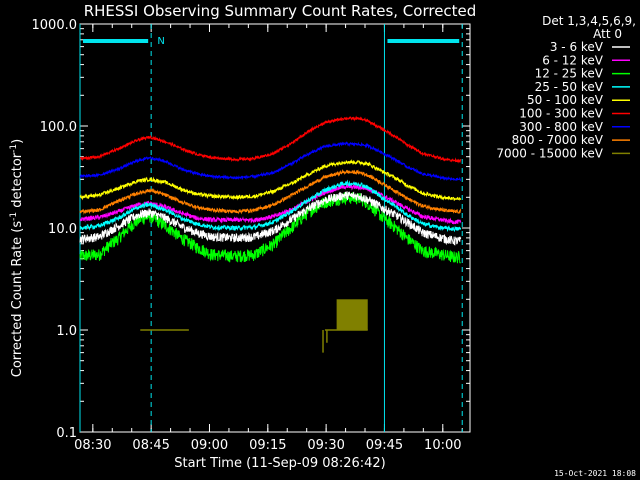  Describe the element at coordinates (549, 153) in the screenshot. I see `legend-label-8: 7000 - 15000 keV` at that location.